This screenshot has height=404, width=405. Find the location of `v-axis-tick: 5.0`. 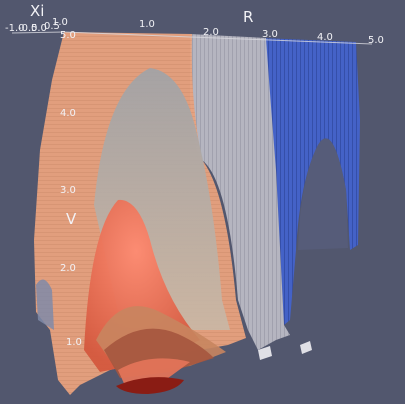

v-axis-tick: 5.0 is located at coordinates (68, 35).